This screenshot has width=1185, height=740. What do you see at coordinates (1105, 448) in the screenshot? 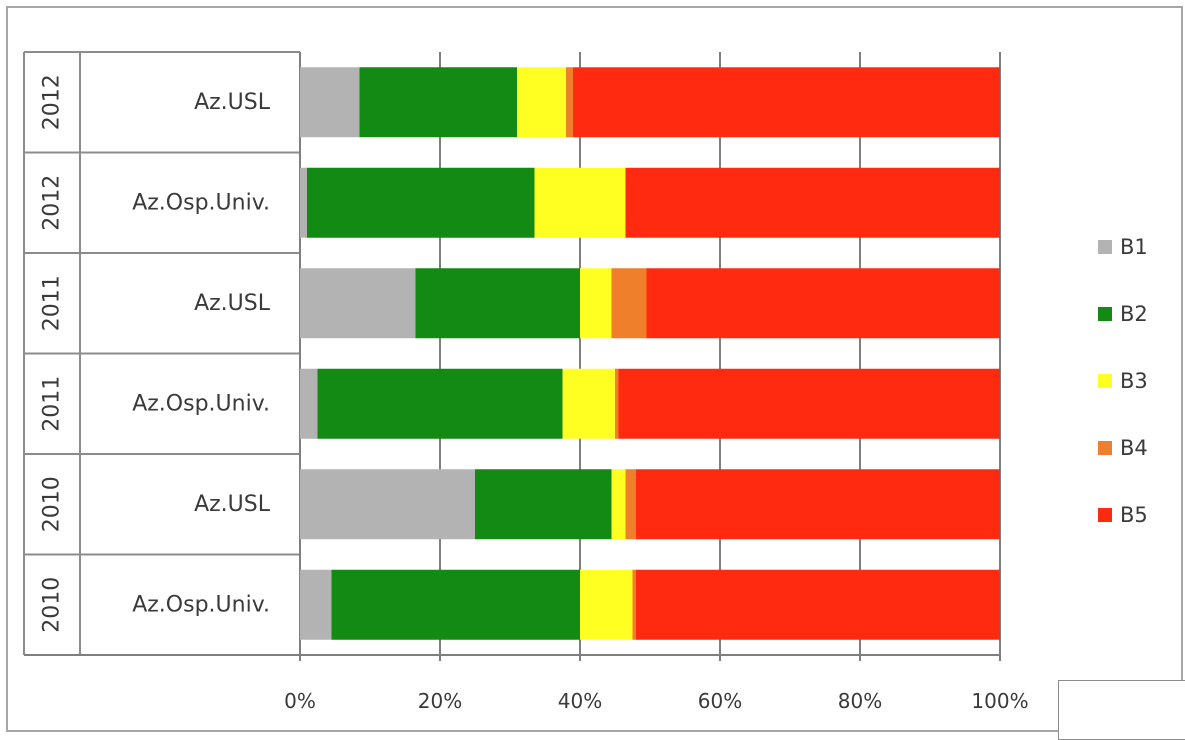
I see `legend-swatch-b4` at bounding box center [1105, 448].